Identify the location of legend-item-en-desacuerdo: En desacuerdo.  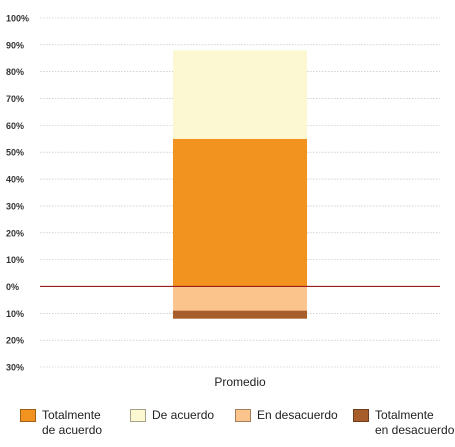
(286, 415).